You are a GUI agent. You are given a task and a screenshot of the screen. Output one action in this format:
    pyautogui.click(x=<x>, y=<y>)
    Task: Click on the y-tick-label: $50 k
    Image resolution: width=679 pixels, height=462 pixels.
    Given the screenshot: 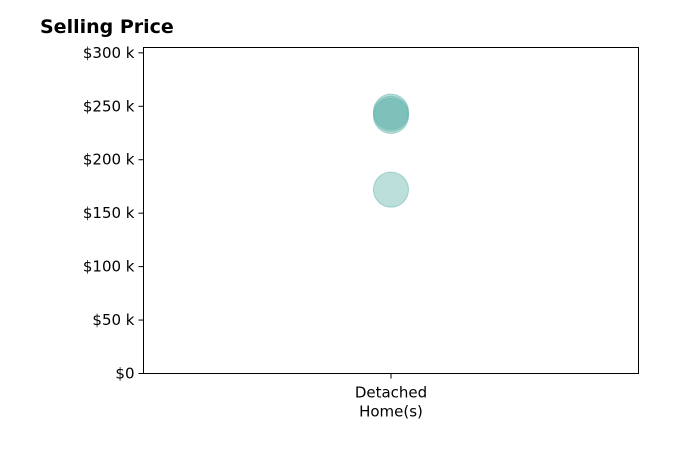 What is the action you would take?
    pyautogui.click(x=113, y=320)
    